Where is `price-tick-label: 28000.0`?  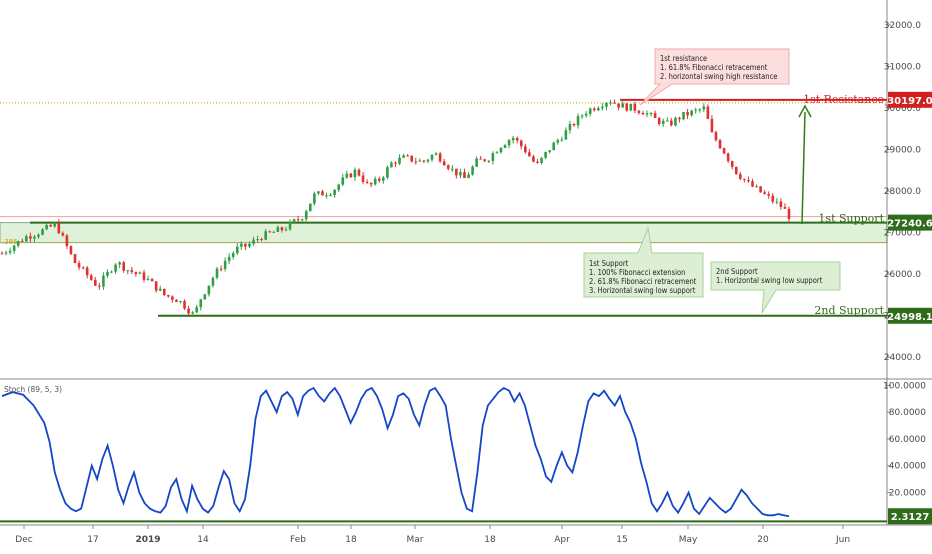
price-tick-label: 28000.0 is located at coordinates (902, 192).